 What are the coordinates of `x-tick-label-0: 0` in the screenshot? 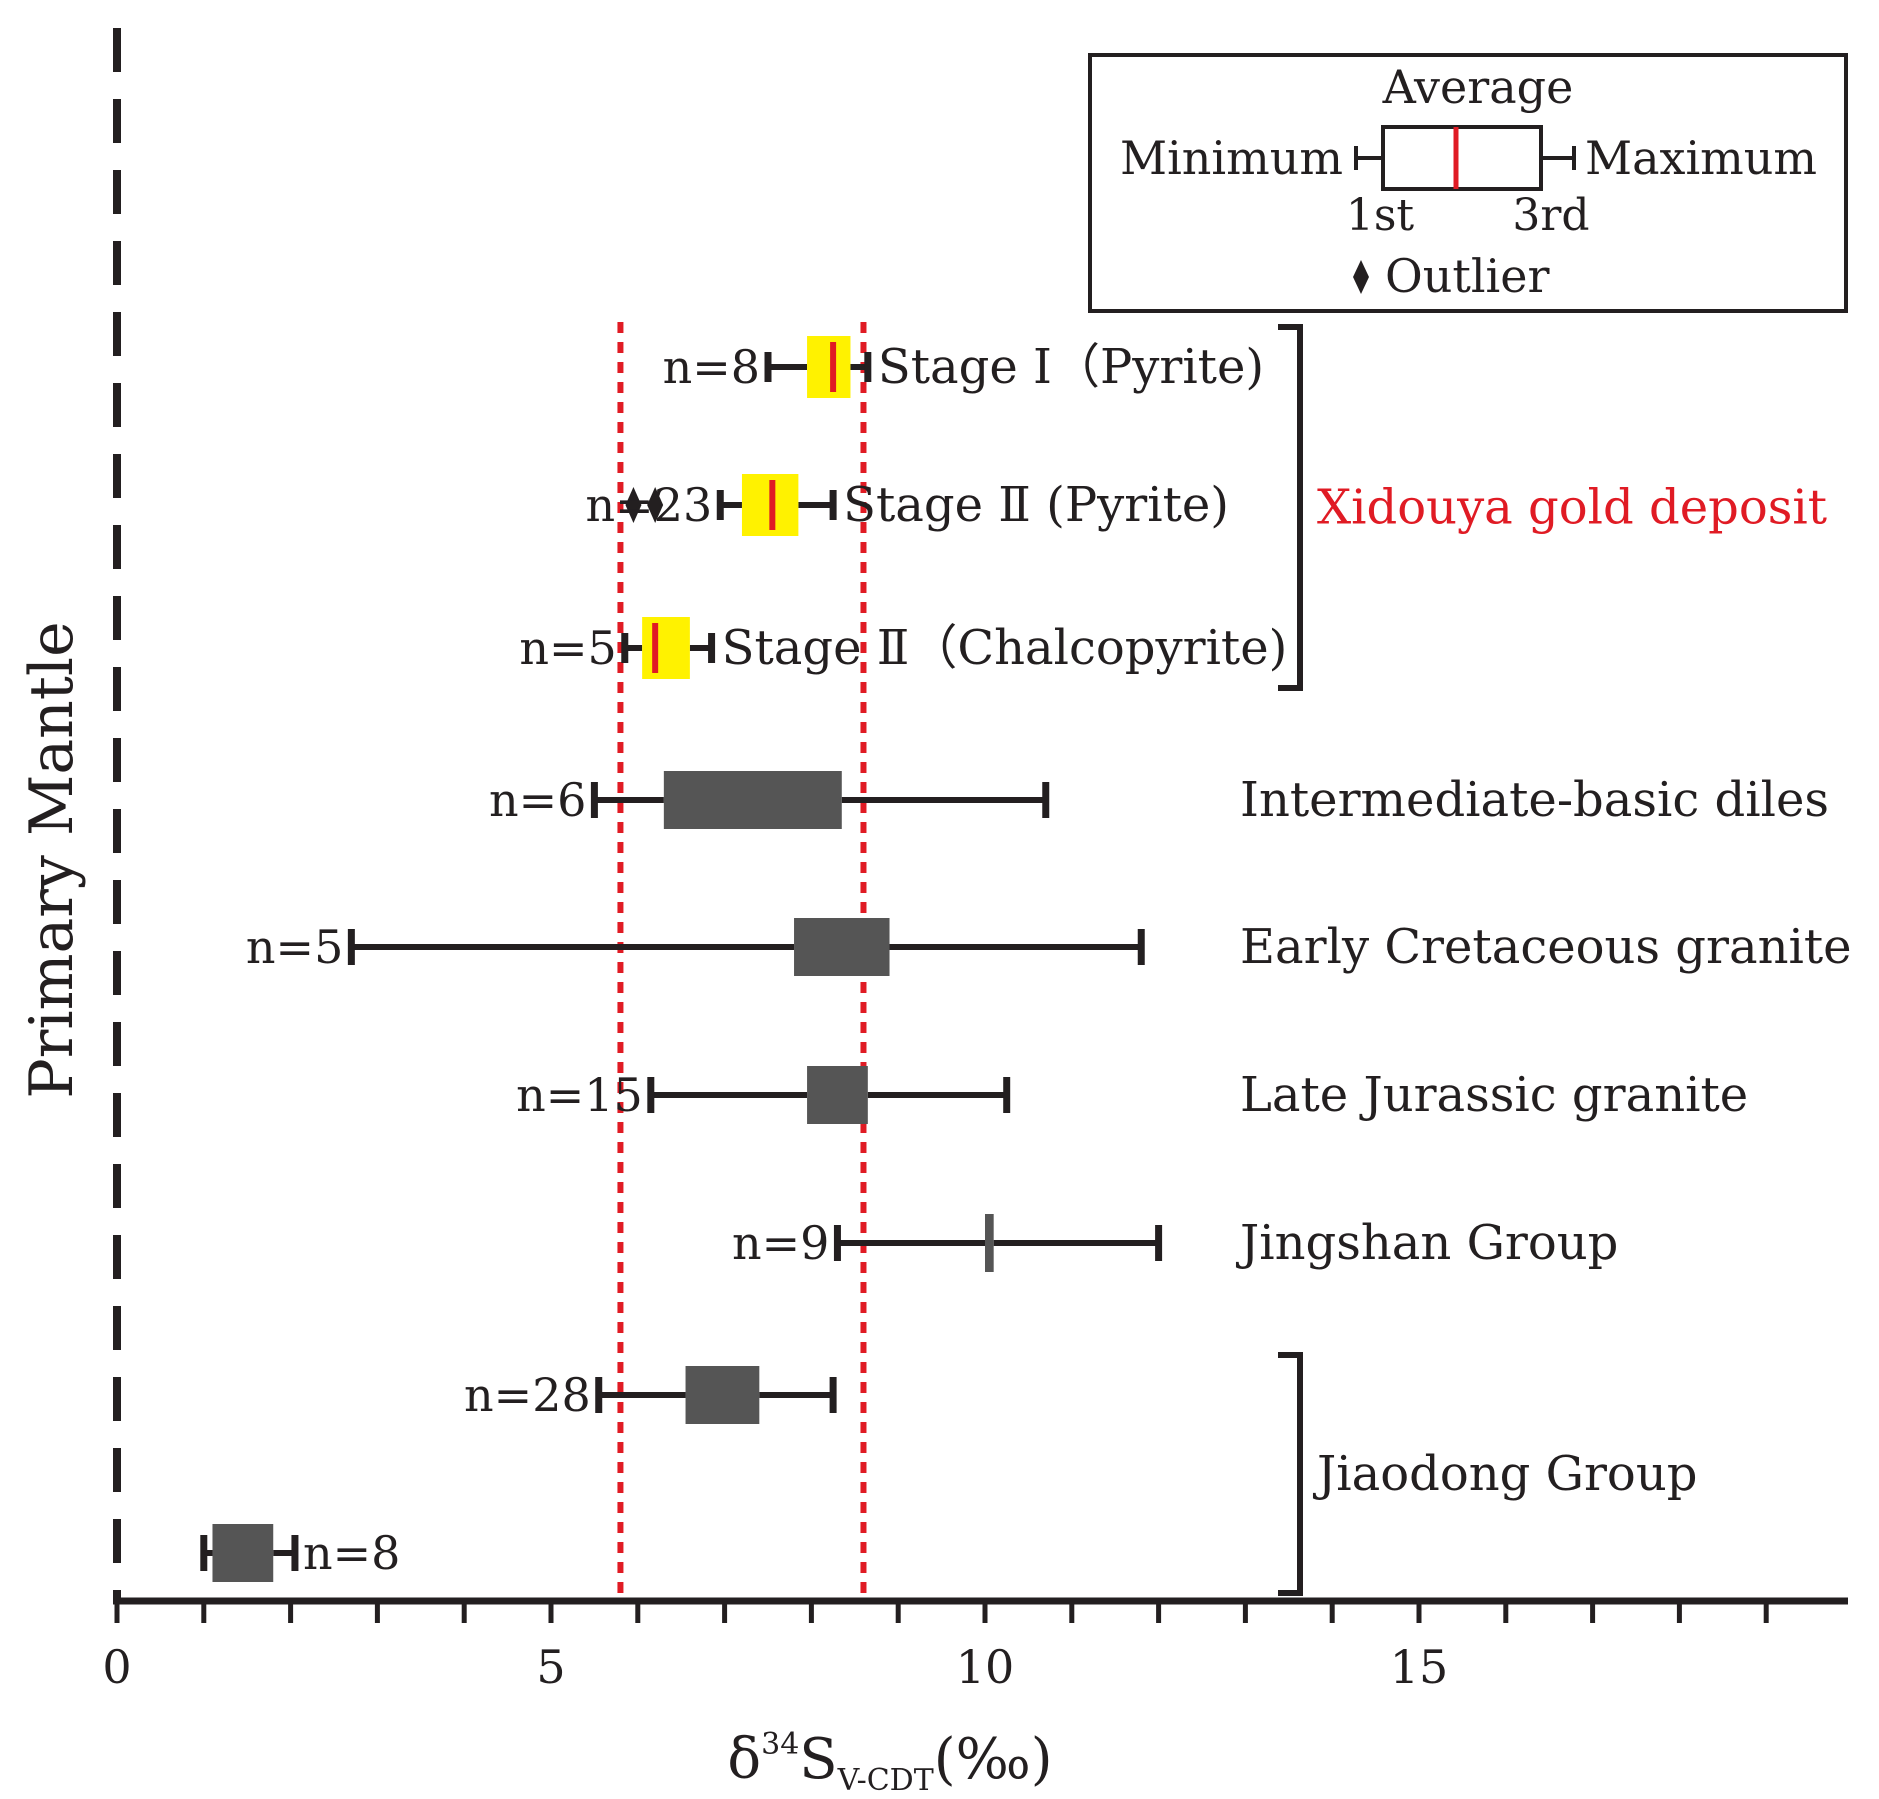 It's located at (116, 1667).